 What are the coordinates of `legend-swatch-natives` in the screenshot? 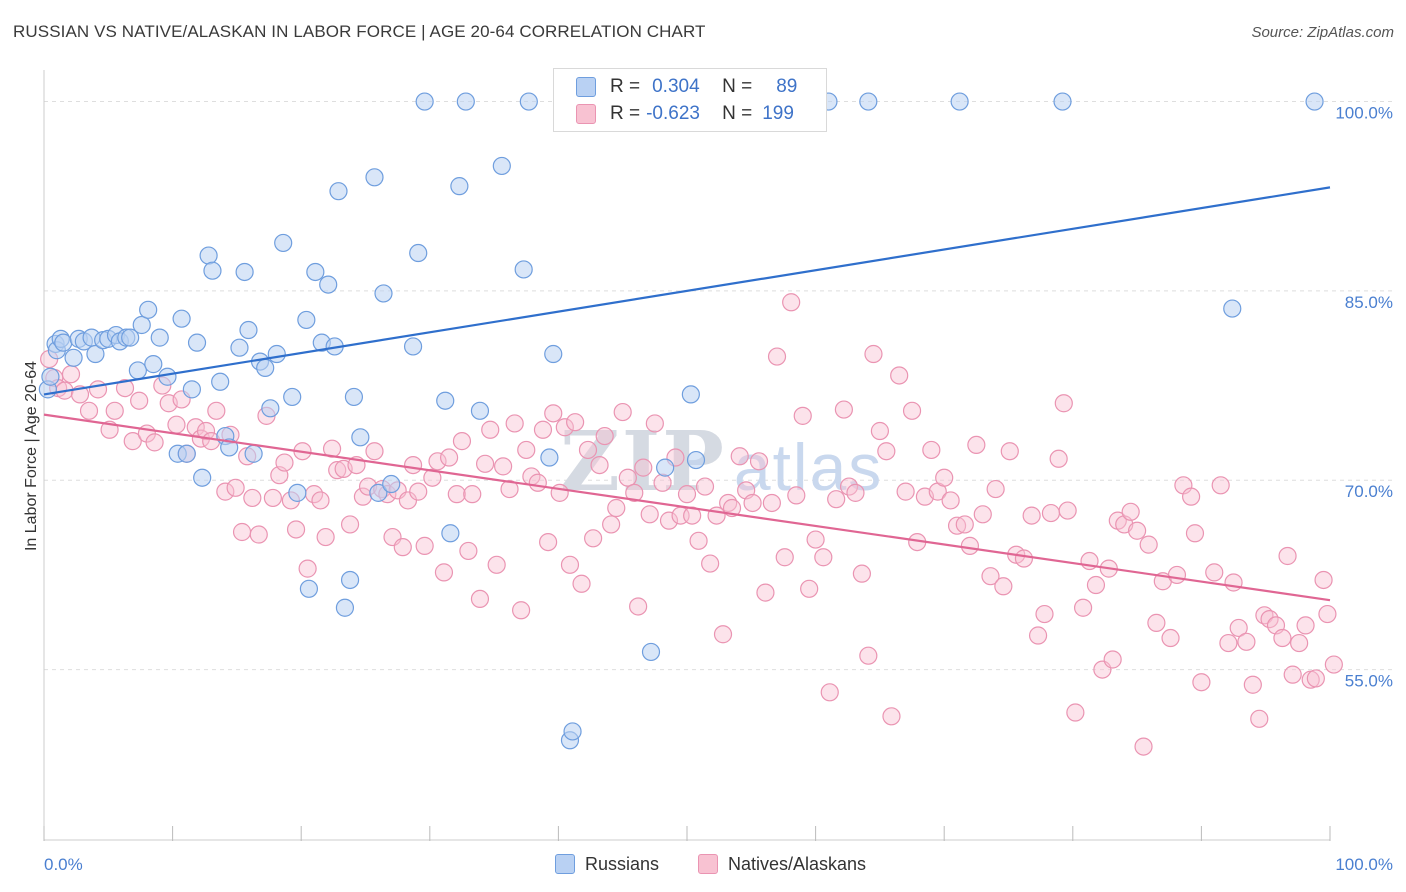 It's located at (586, 114).